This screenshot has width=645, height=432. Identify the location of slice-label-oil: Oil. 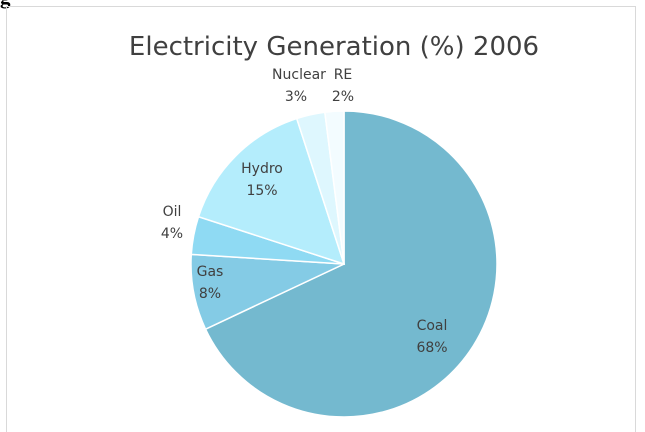
(172, 212).